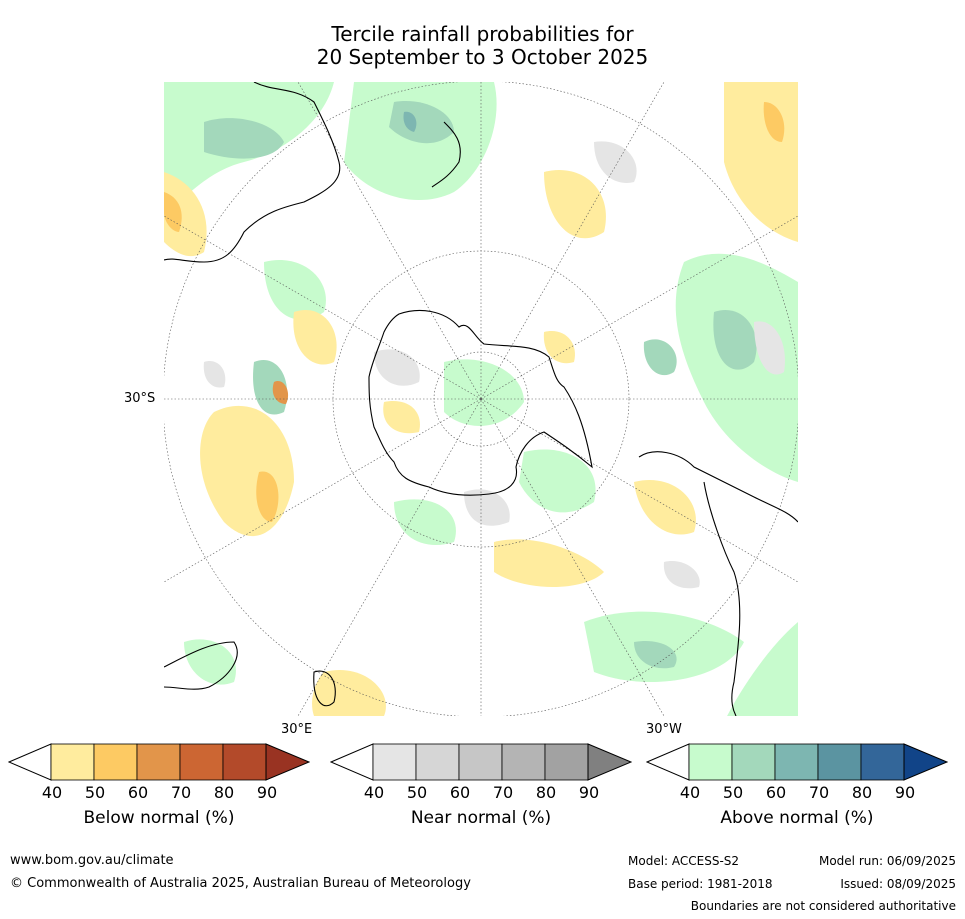  What do you see at coordinates (482, 57) in the screenshot?
I see `map-title-line-2: 20 September to 3 October 2025` at bounding box center [482, 57].